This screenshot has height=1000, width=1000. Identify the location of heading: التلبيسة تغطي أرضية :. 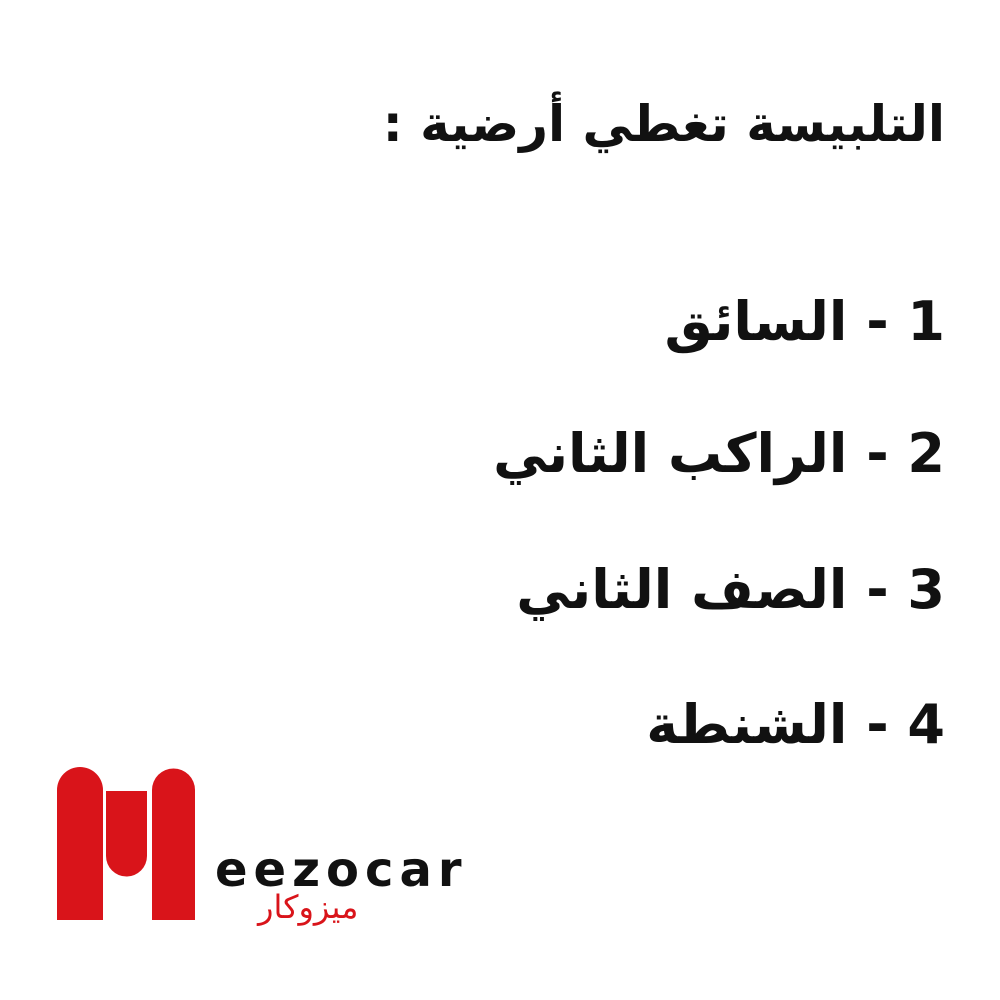
(663, 124).